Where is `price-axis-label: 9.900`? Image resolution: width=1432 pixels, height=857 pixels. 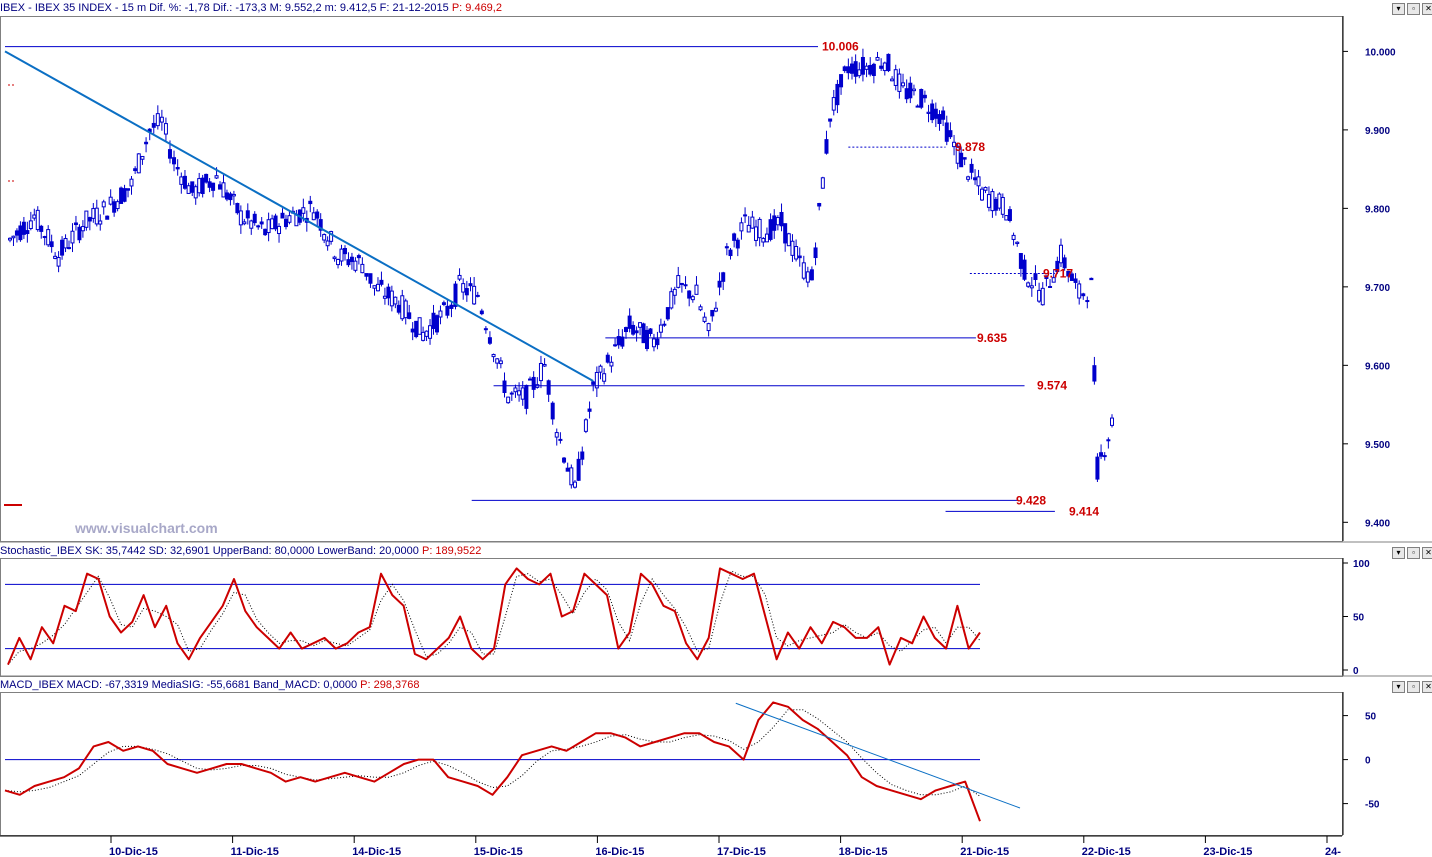
price-axis-label: 9.900 is located at coordinates (1377, 131).